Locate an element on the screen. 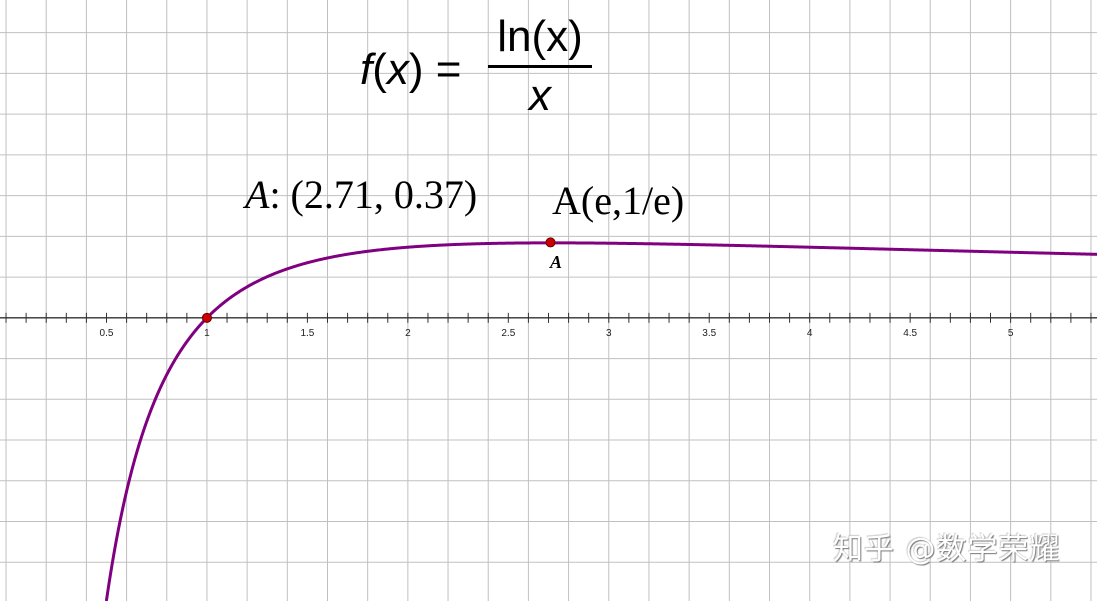  formula-numerator: ln(x) is located at coordinates (540, 36).